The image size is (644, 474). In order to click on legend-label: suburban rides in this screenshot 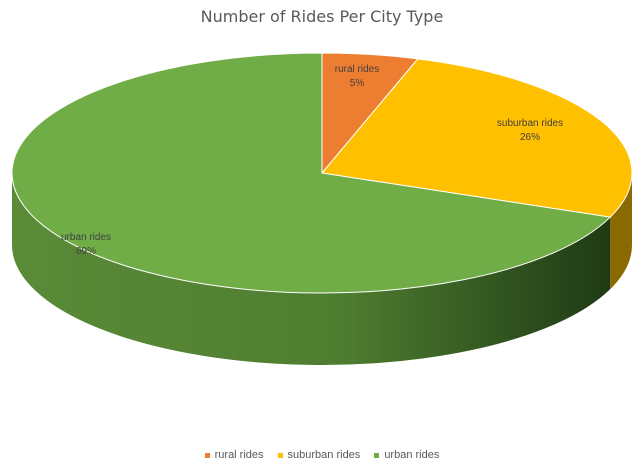, I will do `click(324, 455)`.